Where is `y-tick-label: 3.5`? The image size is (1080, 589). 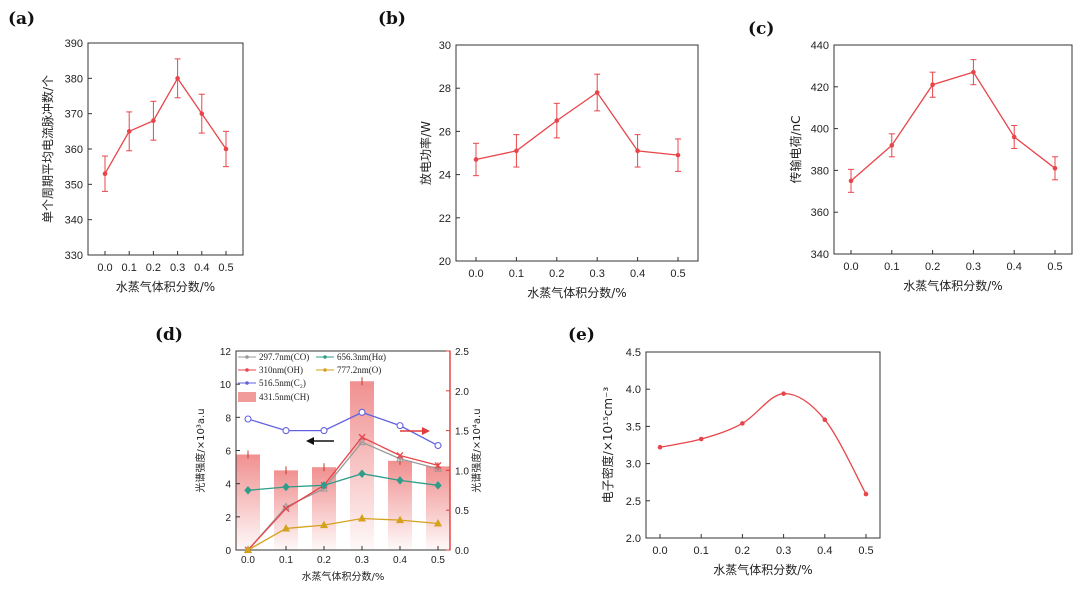 y-tick-label: 3.5 is located at coordinates (633, 427).